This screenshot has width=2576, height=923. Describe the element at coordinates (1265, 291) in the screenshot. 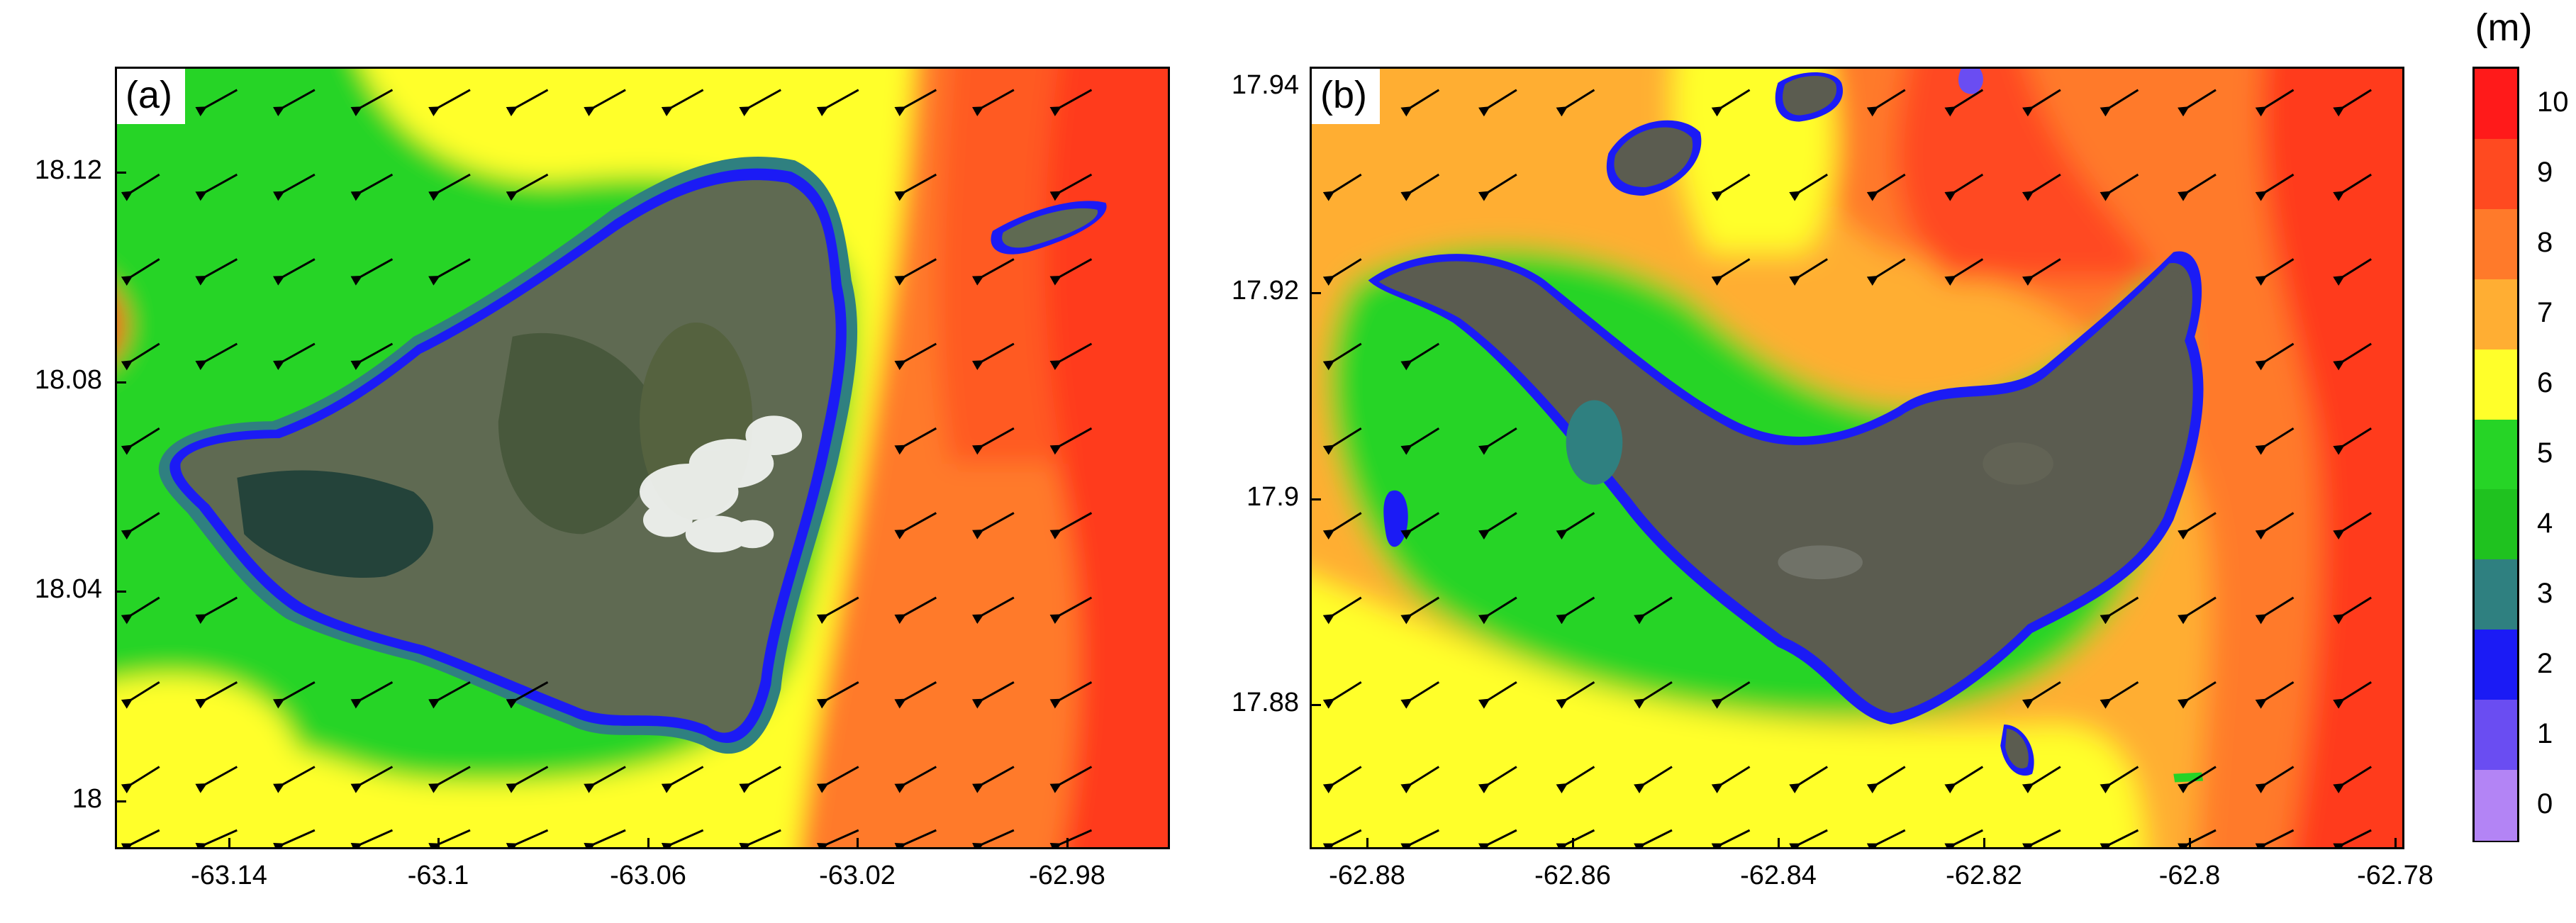

I see `ytick-b-1: 17.92` at that location.